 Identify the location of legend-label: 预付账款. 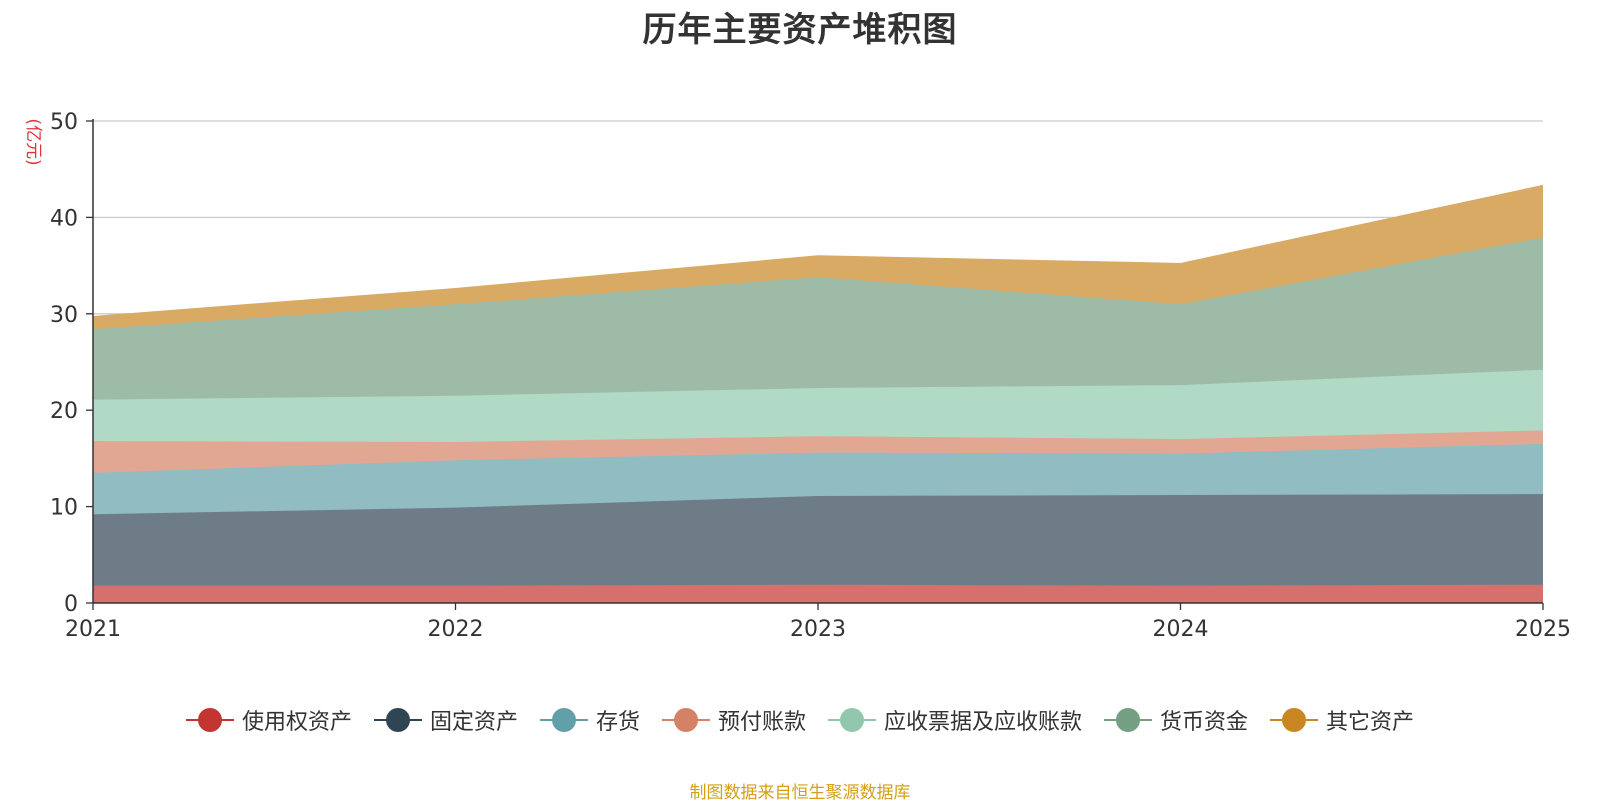
(761, 722).